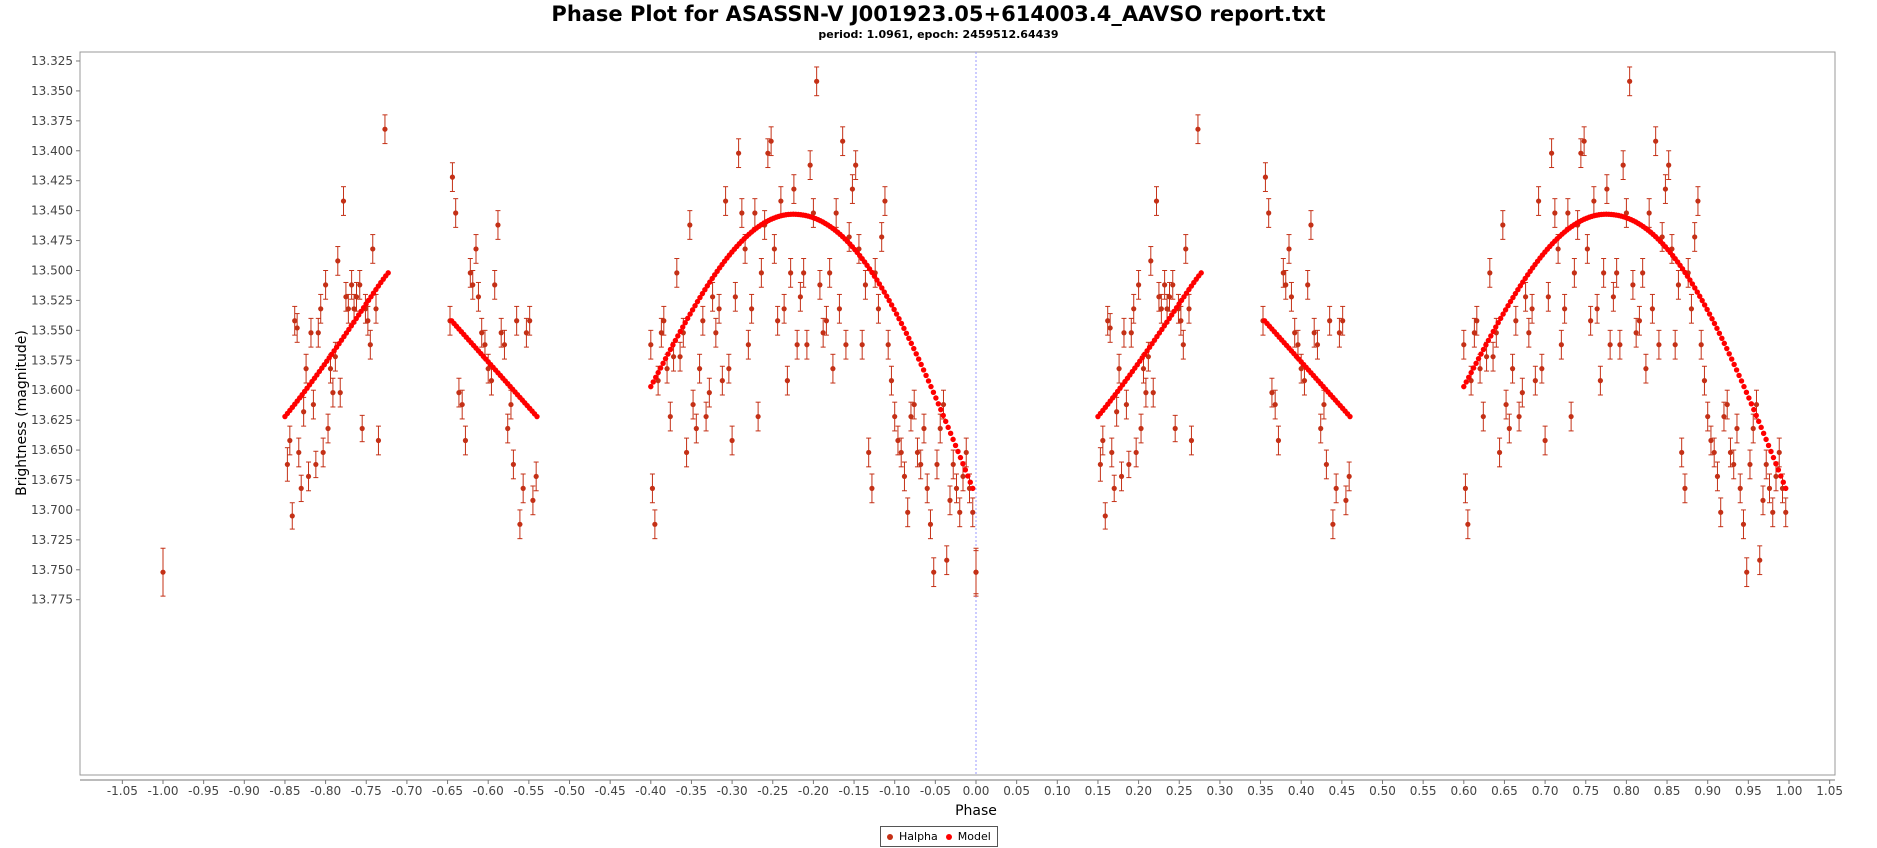 The image size is (1877, 848). Describe the element at coordinates (976, 811) in the screenshot. I see `x-axis-label: Phase` at that location.